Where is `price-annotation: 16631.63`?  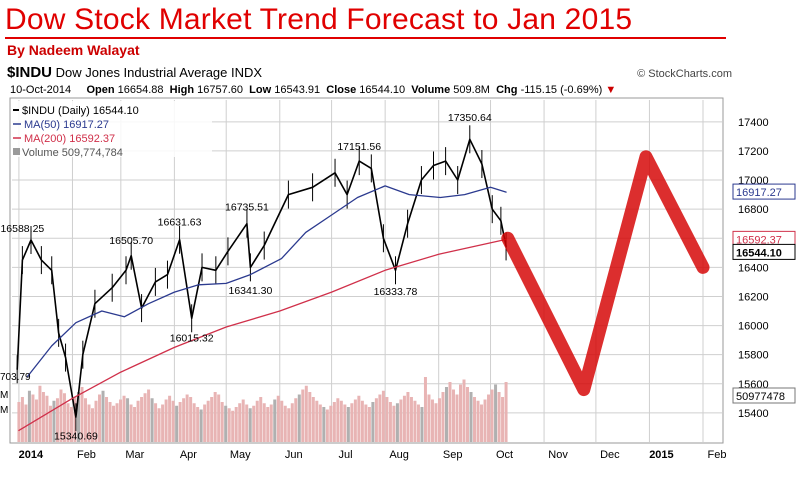 price-annotation: 16631.63 is located at coordinates (180, 223).